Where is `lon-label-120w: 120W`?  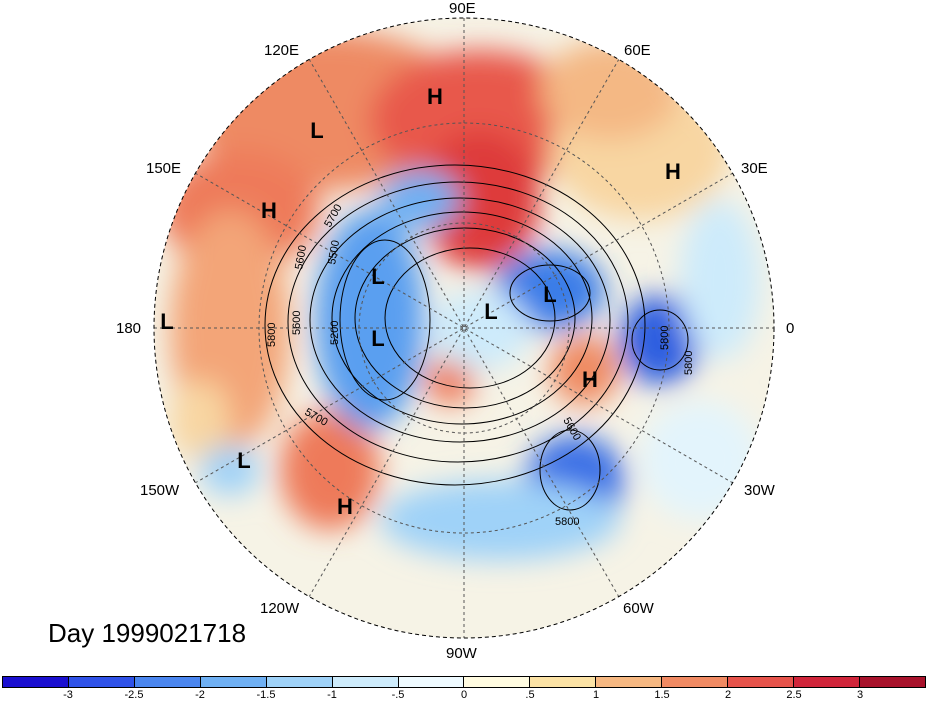 lon-label-120w: 120W is located at coordinates (280, 608).